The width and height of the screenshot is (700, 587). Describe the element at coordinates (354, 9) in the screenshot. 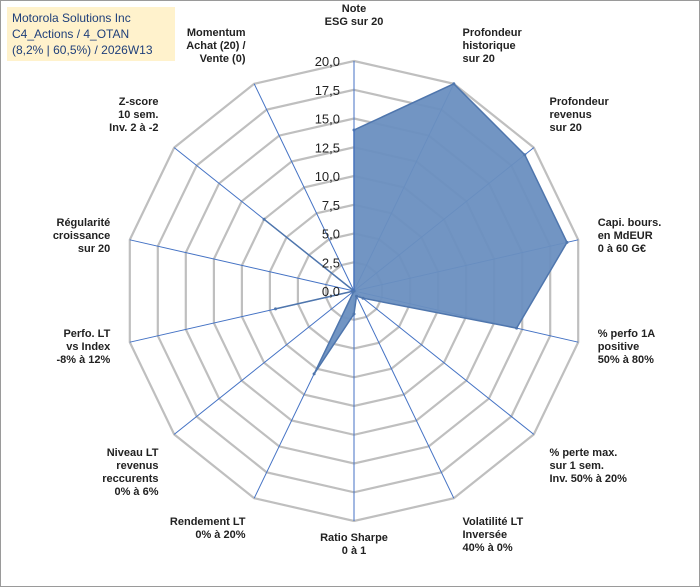

I see `axis-label-0-line-0: Note` at that location.